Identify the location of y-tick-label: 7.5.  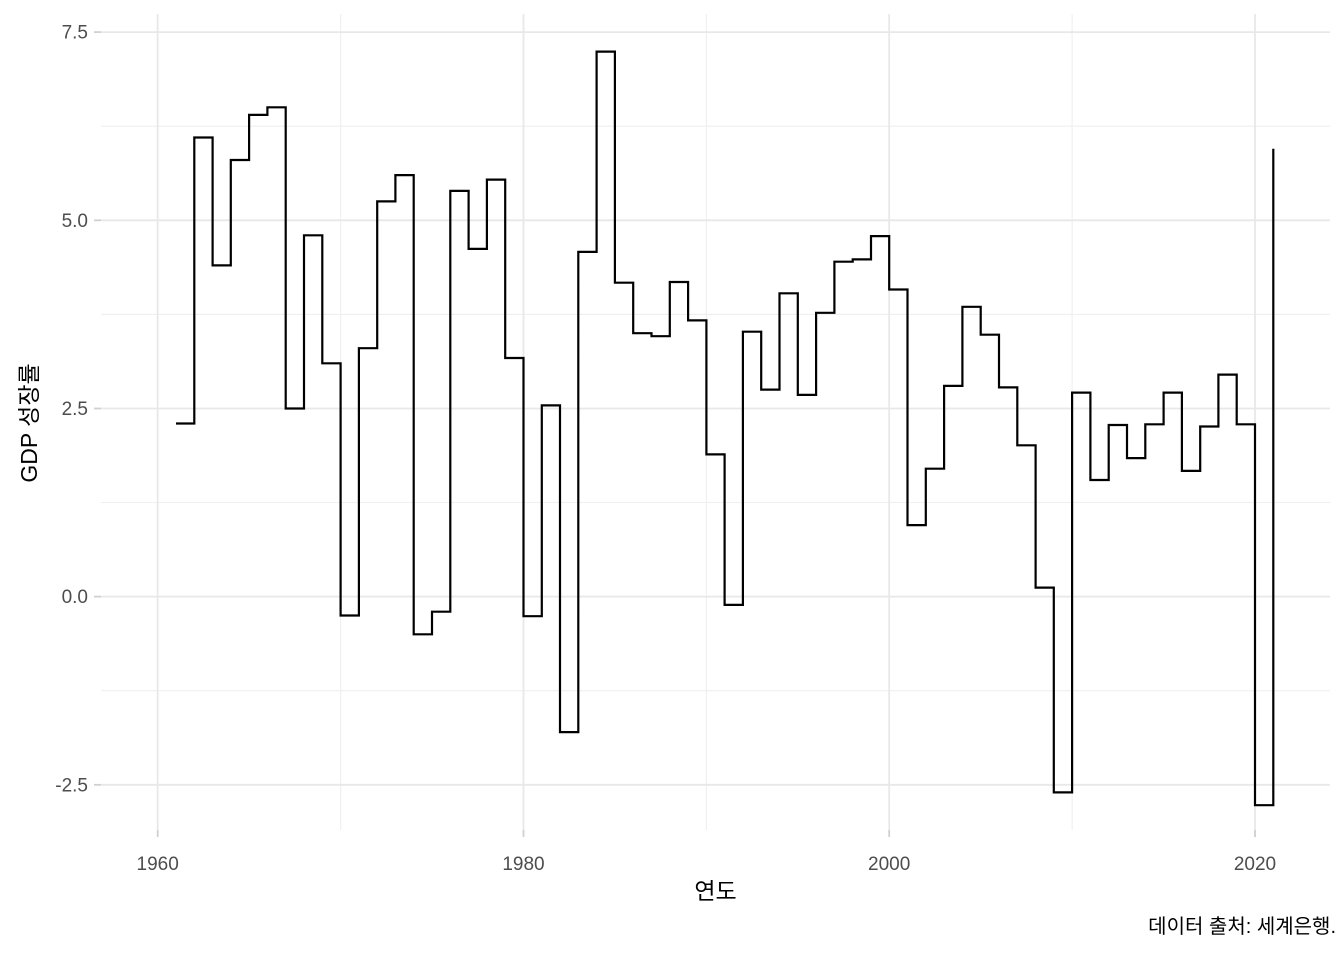
(75, 33).